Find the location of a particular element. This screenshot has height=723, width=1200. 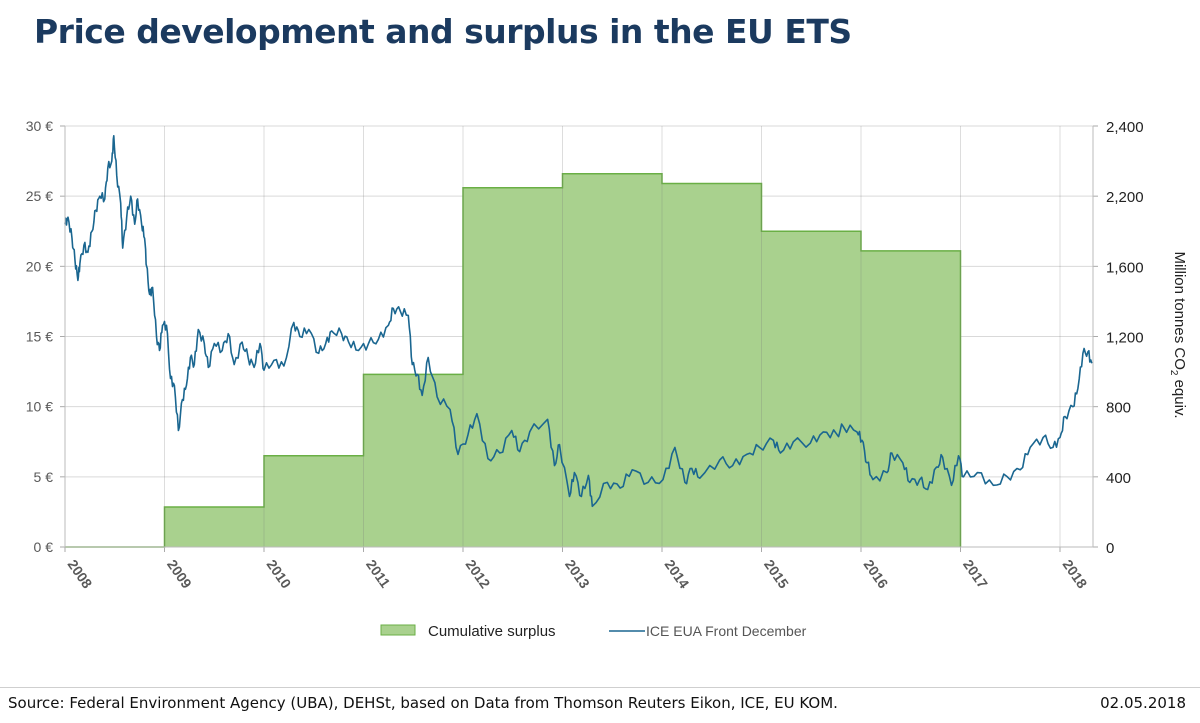

x-axis-tick-label: 2011 is located at coordinates (378, 574).